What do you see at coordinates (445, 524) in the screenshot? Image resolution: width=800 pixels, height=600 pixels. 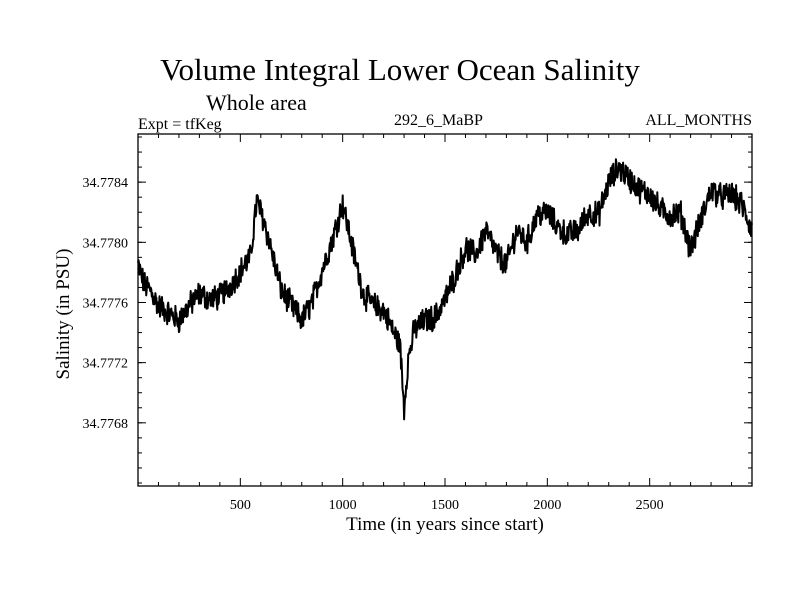 I see `x-axis-label: Time (in years since start)` at bounding box center [445, 524].